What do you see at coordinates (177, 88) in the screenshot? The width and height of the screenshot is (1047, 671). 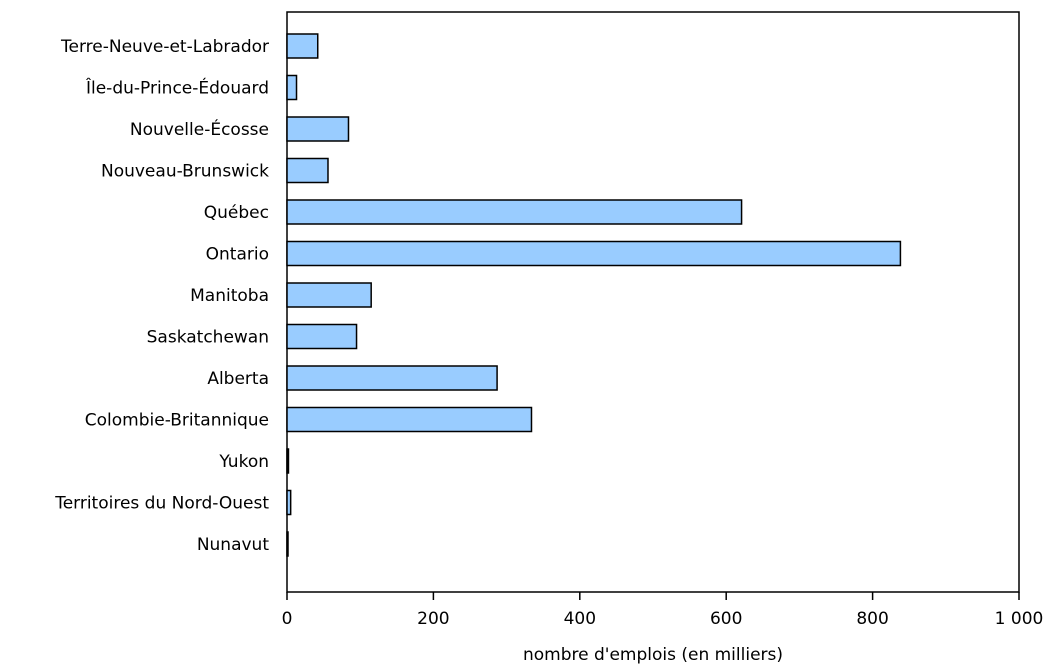 I see `y-tick-label: Île-du-Prince-Édouard` at bounding box center [177, 88].